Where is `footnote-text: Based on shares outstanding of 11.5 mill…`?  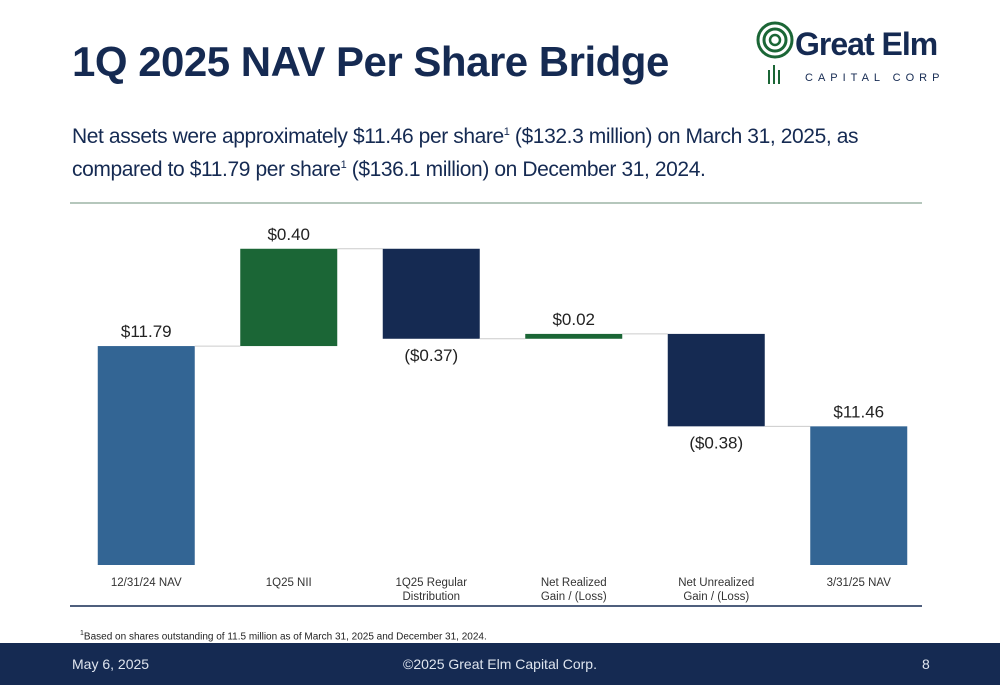
footnote-text: Based on shares outstanding of 11.5 mill… is located at coordinates (285, 637).